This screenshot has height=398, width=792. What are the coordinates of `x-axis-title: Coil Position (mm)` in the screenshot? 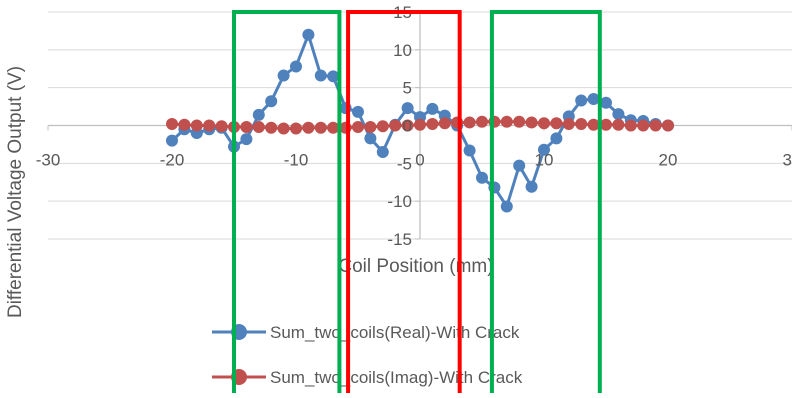 It's located at (415, 266).